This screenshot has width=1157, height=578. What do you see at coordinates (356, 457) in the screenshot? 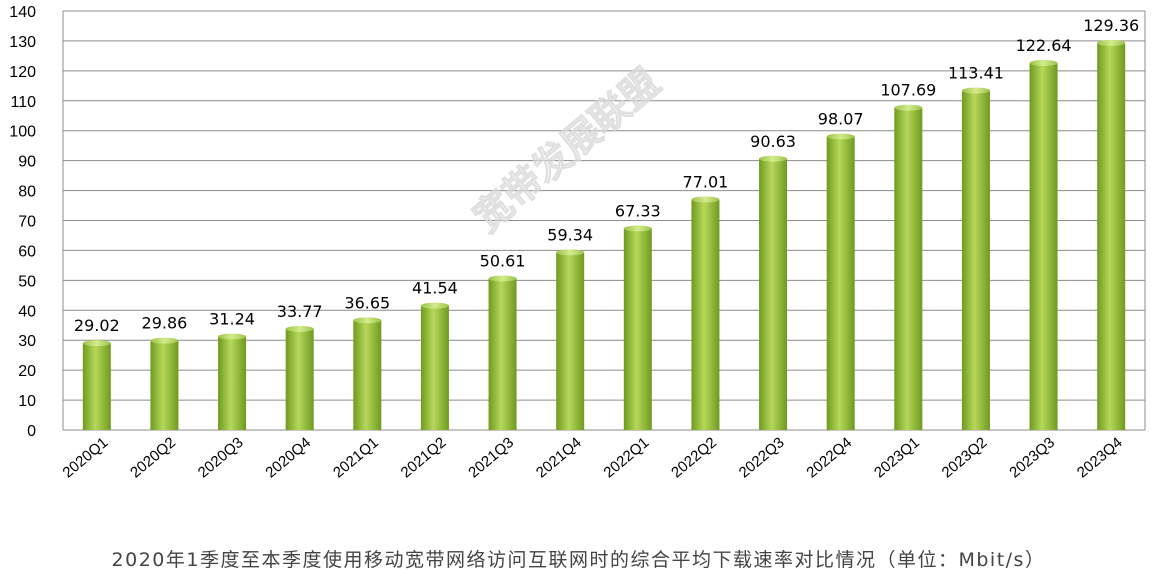
I see `x-category-label: 2021Q1` at bounding box center [356, 457].